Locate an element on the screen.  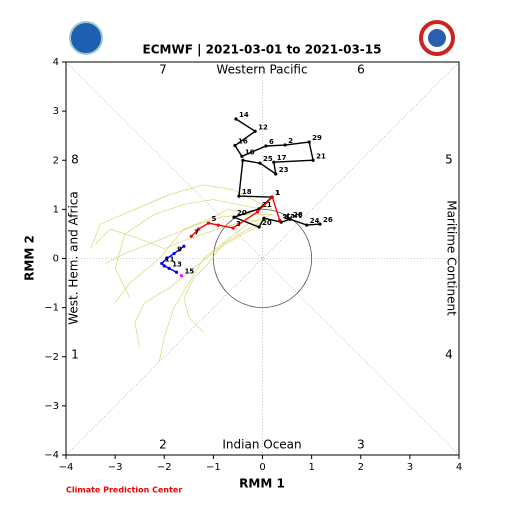
noaa-logo is located at coordinates (86, 38).